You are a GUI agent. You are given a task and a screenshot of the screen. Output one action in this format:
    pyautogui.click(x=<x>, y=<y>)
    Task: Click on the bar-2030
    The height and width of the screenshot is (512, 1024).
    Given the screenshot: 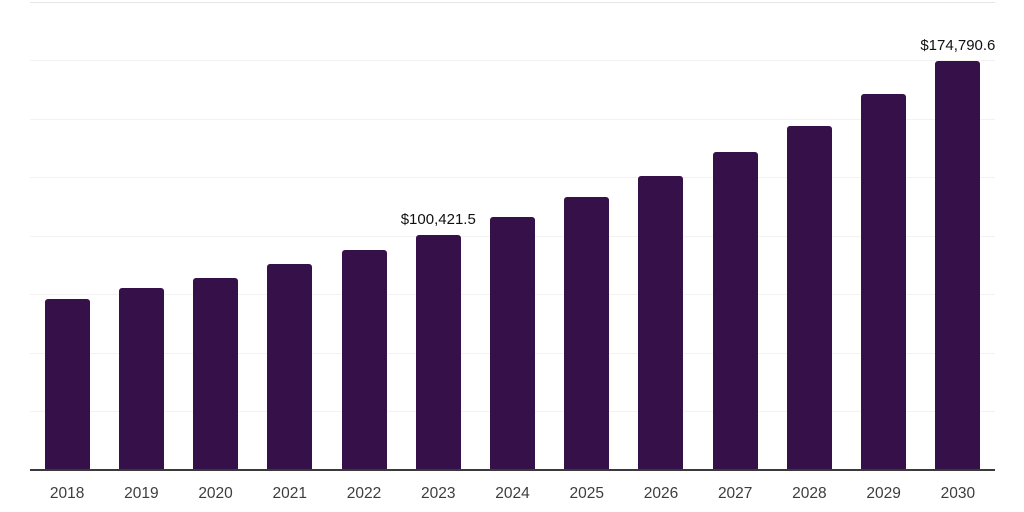 What is the action you would take?
    pyautogui.click(x=958, y=265)
    